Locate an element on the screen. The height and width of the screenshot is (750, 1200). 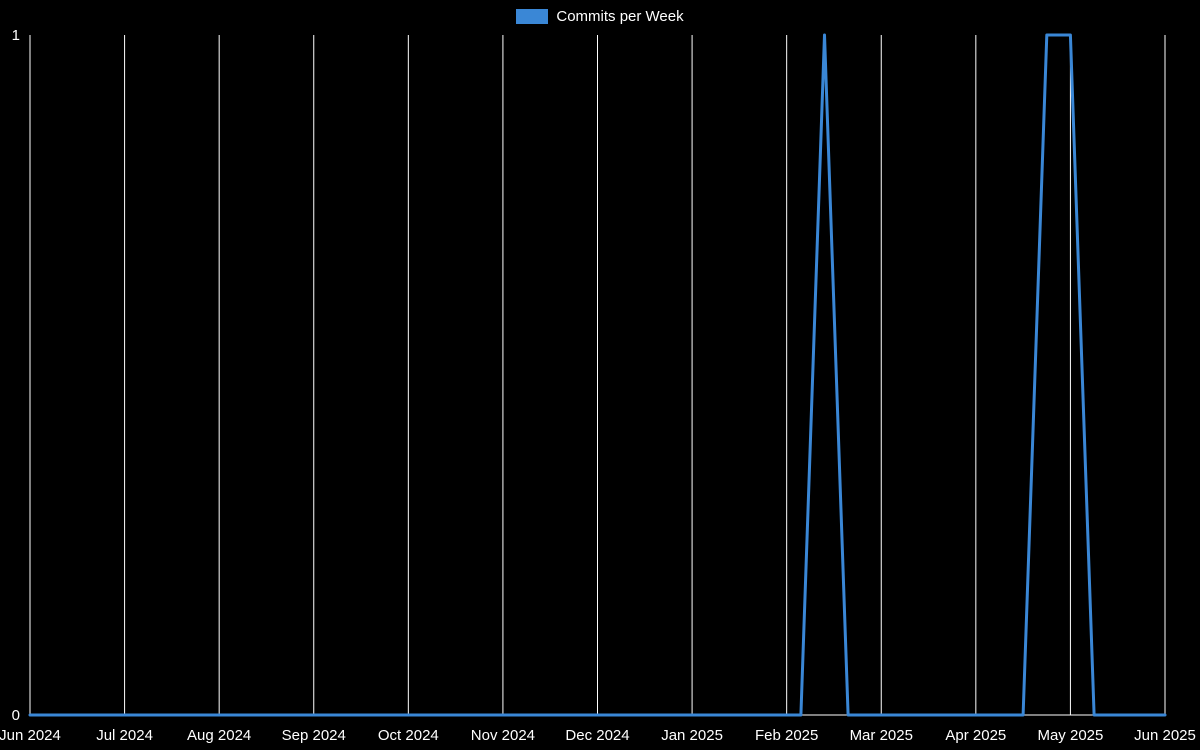
x-tick-label: Sep 2024 is located at coordinates (314, 735).